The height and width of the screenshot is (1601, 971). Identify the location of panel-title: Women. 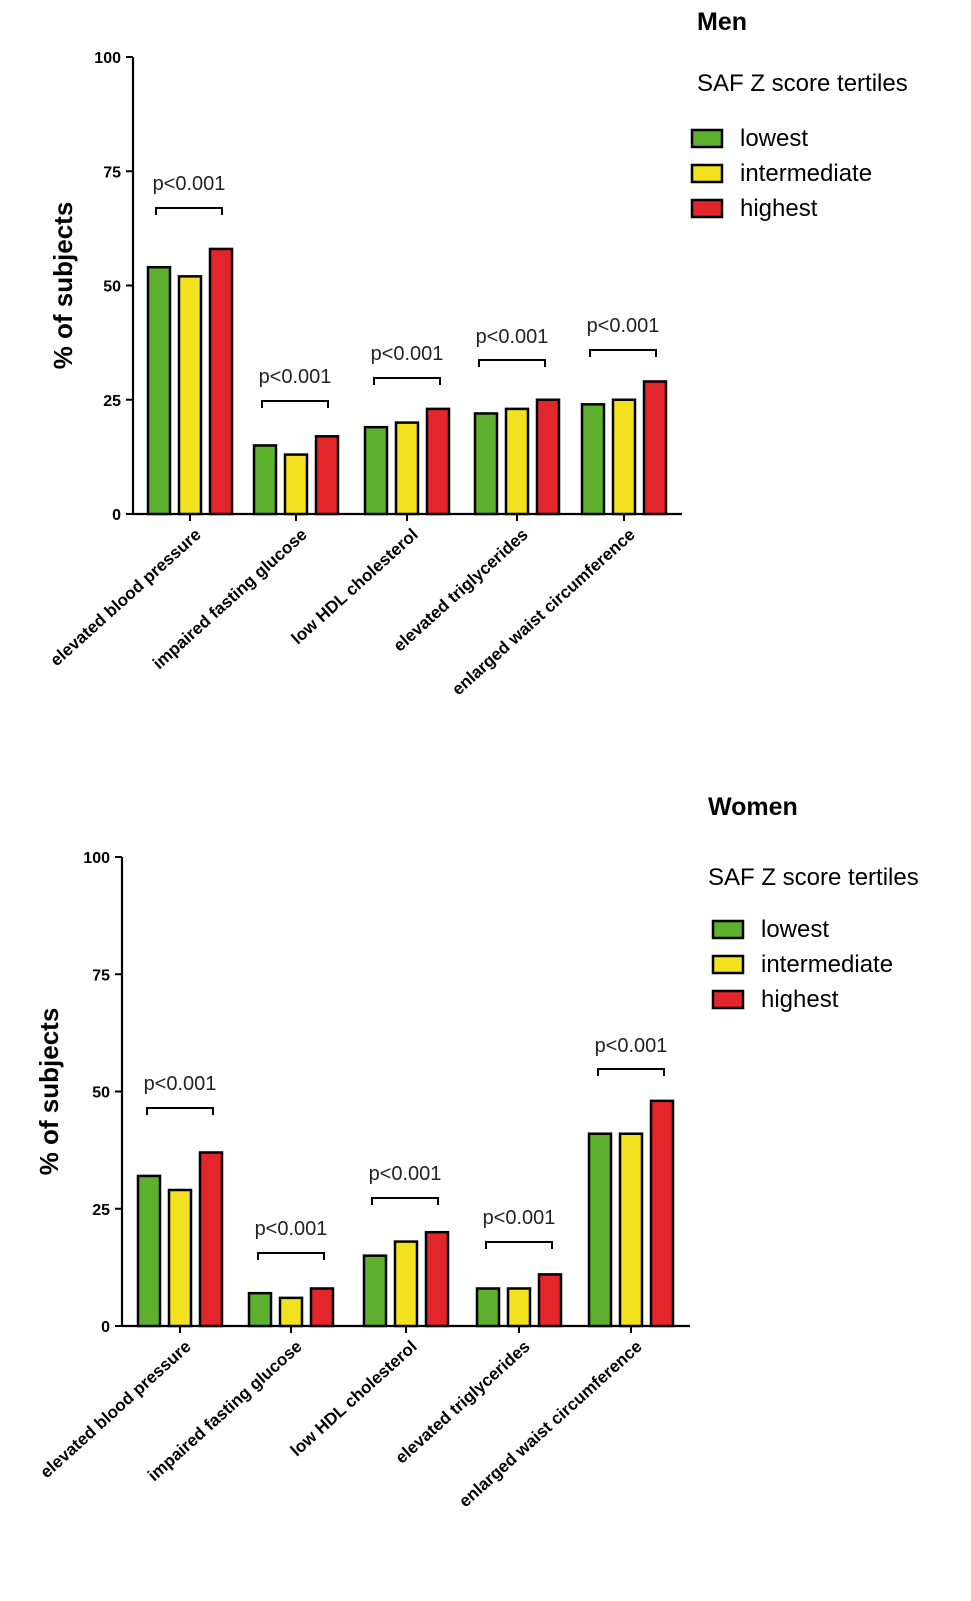
(753, 807).